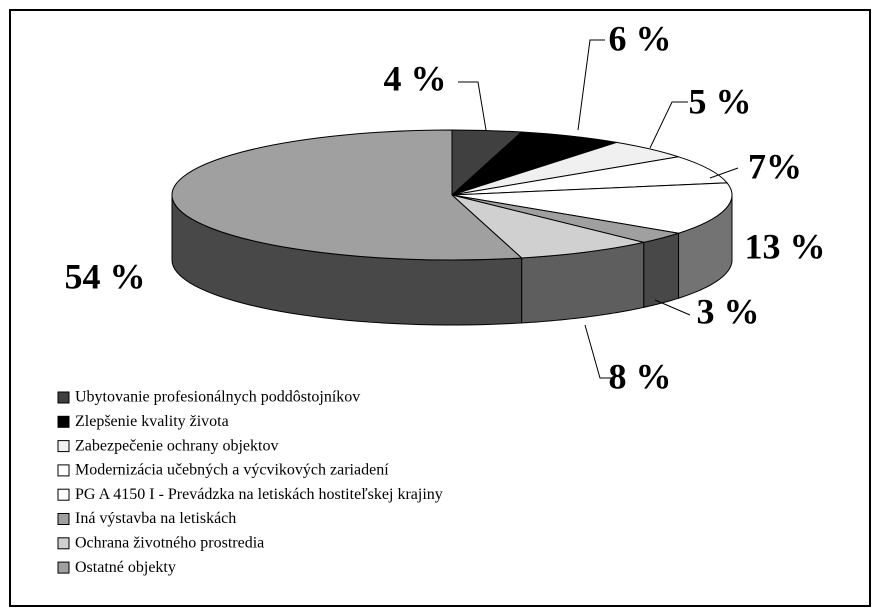  Describe the element at coordinates (169, 542) in the screenshot. I see `legend-label: Ochrana životného prostredia` at that location.